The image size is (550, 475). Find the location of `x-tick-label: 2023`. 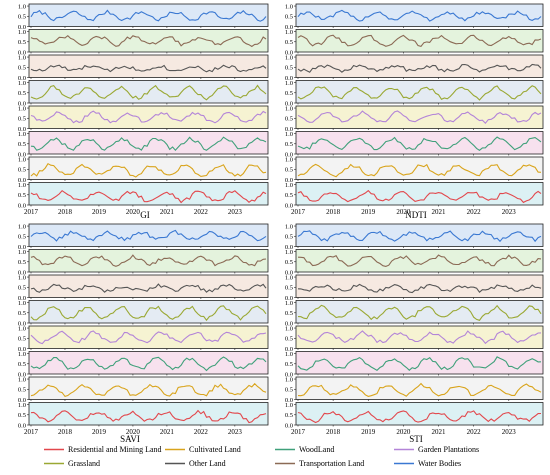

x-tick-label: 2023 is located at coordinates (509, 432).